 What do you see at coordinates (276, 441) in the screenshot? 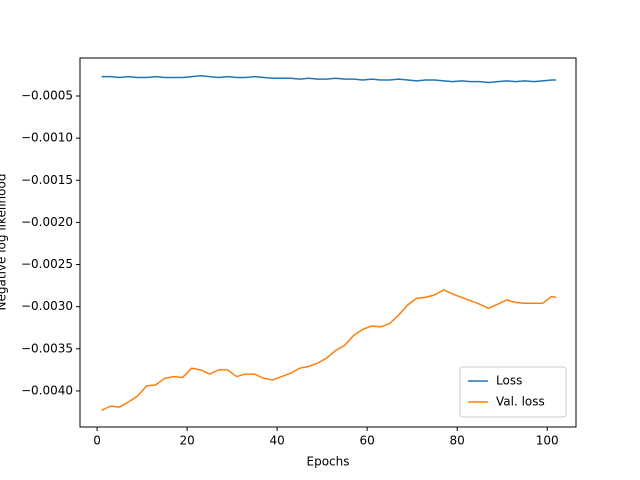
I see `x-tick-label: 40` at bounding box center [276, 441].